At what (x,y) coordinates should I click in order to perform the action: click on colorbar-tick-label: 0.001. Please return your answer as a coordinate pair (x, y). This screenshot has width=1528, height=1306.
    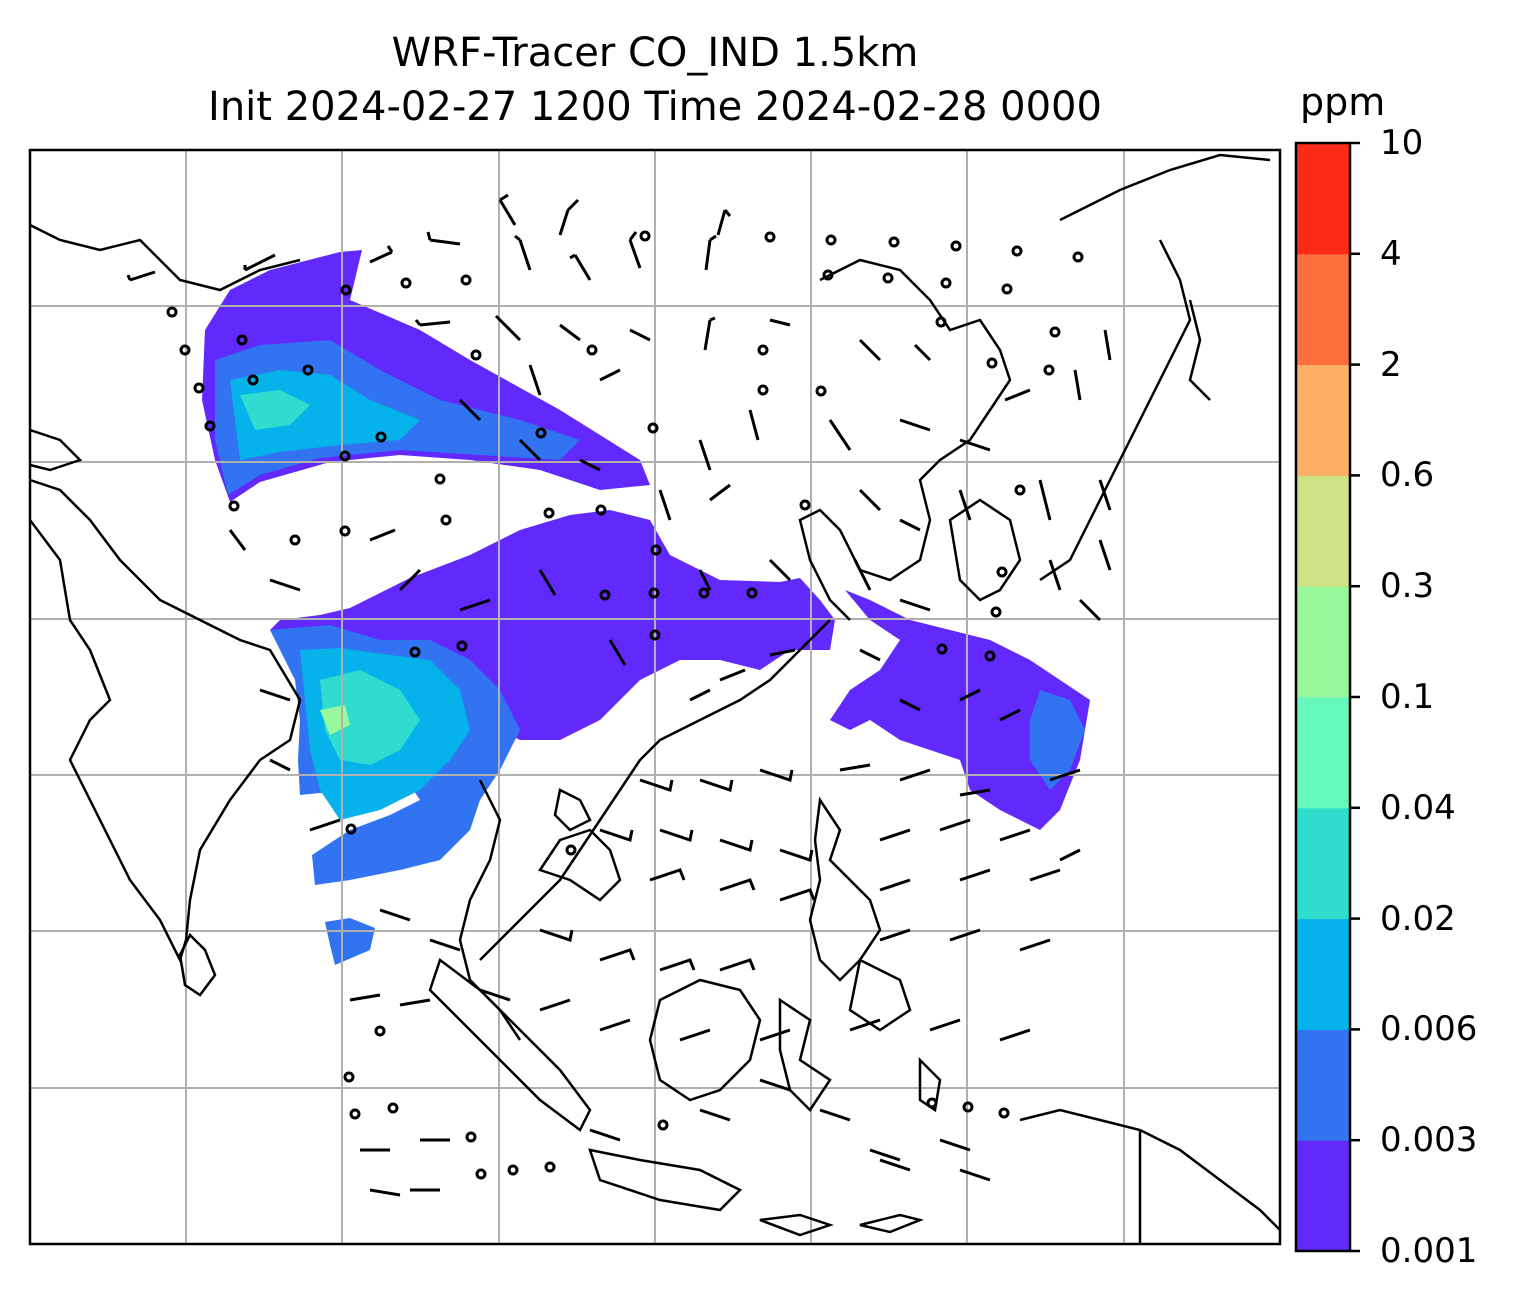
    Looking at the image, I should click on (1429, 1251).